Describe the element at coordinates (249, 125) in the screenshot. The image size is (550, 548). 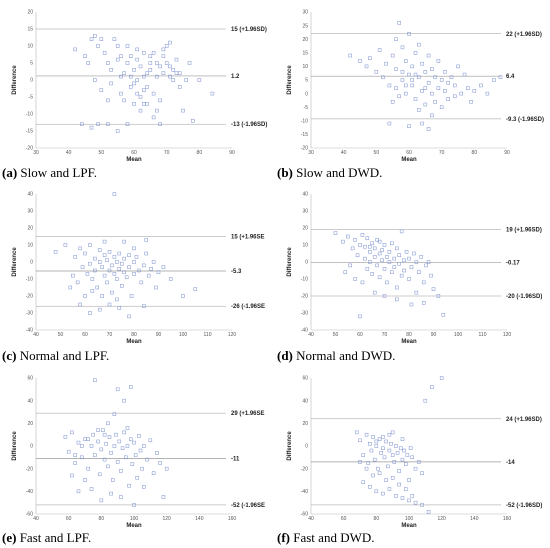
I see `reference-line-label: -13 (-1.96SD)` at that location.